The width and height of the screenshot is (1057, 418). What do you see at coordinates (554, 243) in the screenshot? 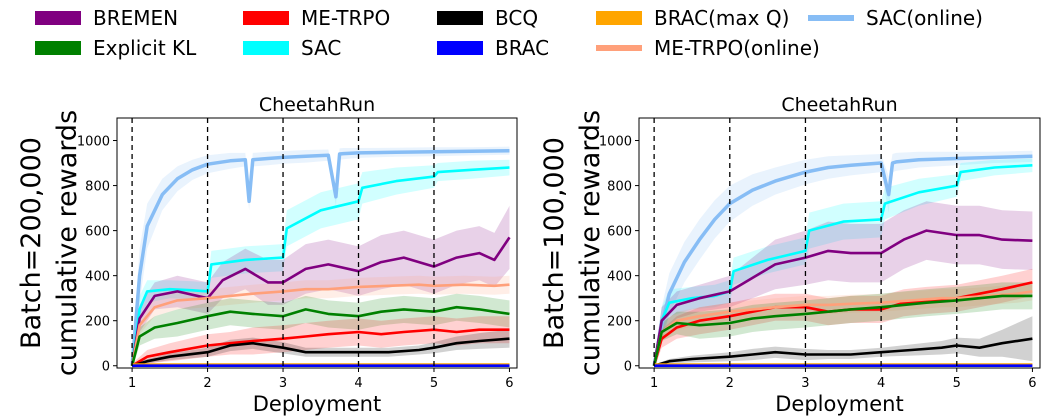
I see `y-axis-label-line-1: Batch=100,000` at bounding box center [554, 243].